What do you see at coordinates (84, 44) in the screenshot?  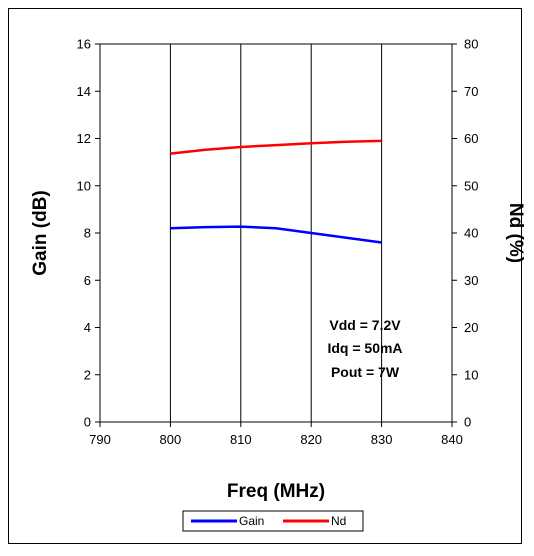 I see `y-tick-label: 16` at bounding box center [84, 44].